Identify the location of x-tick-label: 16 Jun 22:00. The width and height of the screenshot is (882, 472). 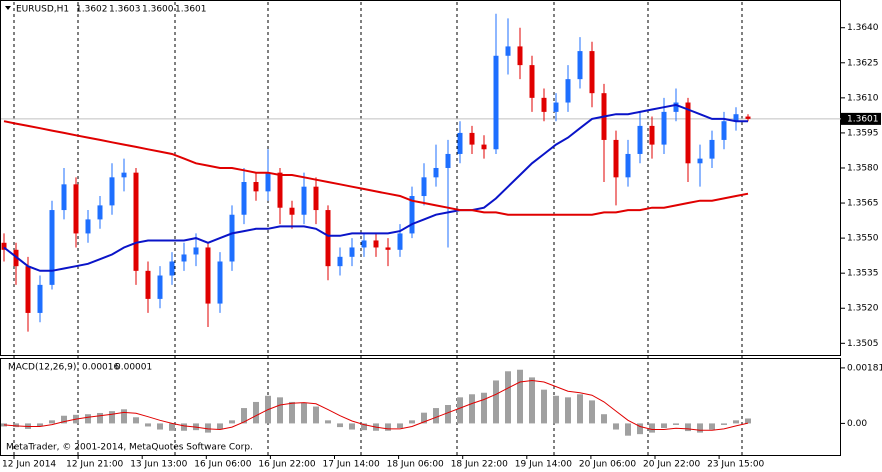
(286, 465).